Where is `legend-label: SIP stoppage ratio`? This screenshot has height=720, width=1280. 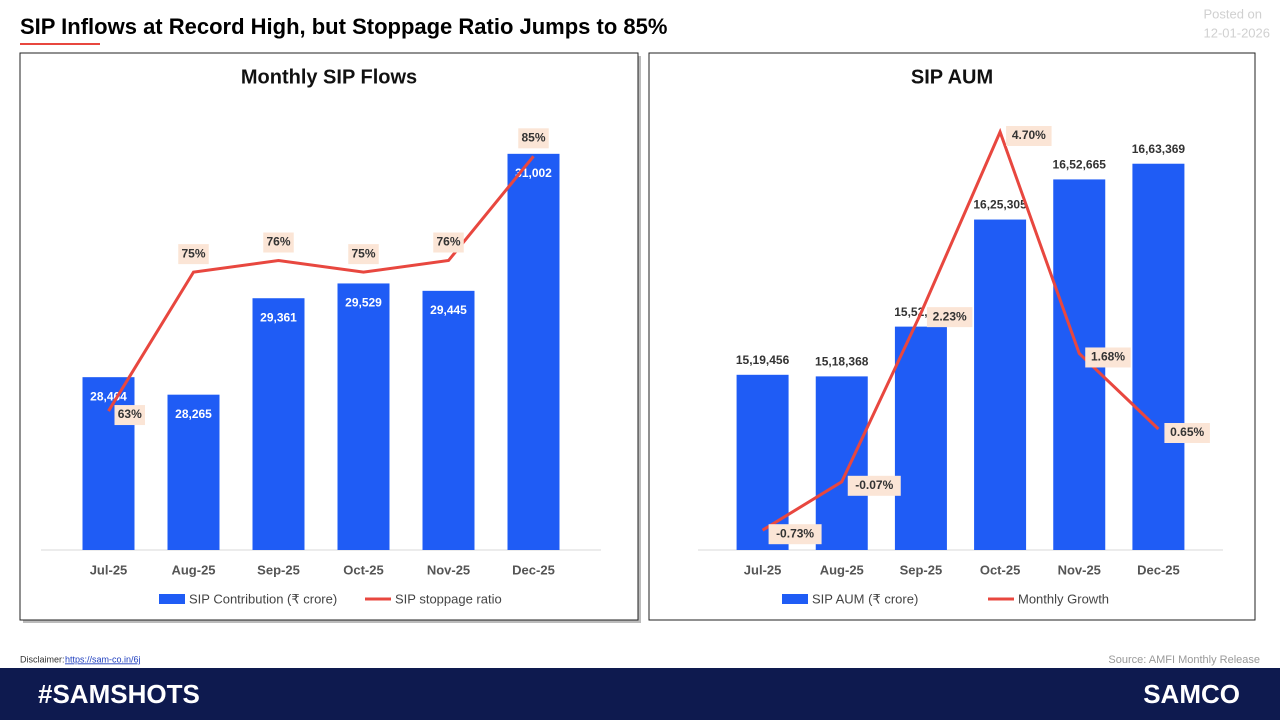
legend-label: SIP stoppage ratio is located at coordinates (448, 598).